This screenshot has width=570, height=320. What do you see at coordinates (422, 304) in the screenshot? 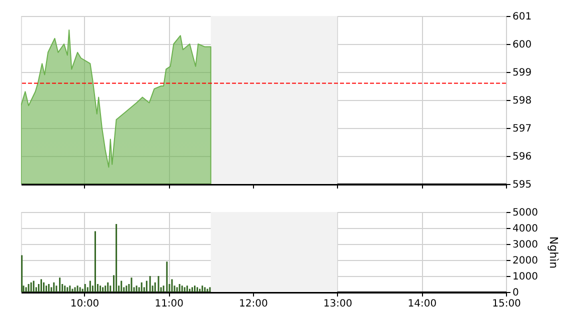
I see `x-tick-label: 14:00` at bounding box center [422, 304].